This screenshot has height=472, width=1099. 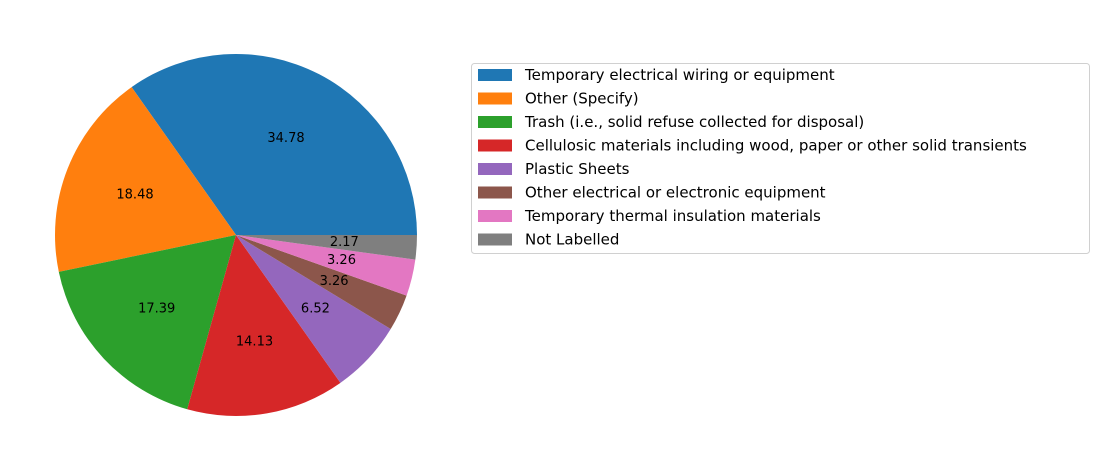 What do you see at coordinates (582, 99) in the screenshot?
I see `legend-label: Other (Specify)` at bounding box center [582, 99].